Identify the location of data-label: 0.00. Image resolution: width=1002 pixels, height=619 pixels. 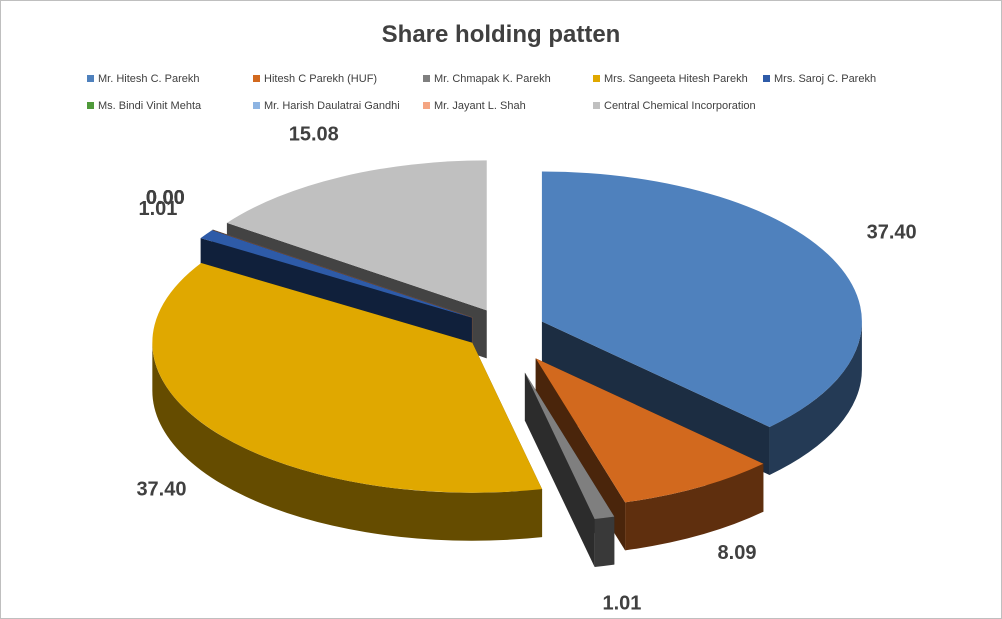
(165, 198).